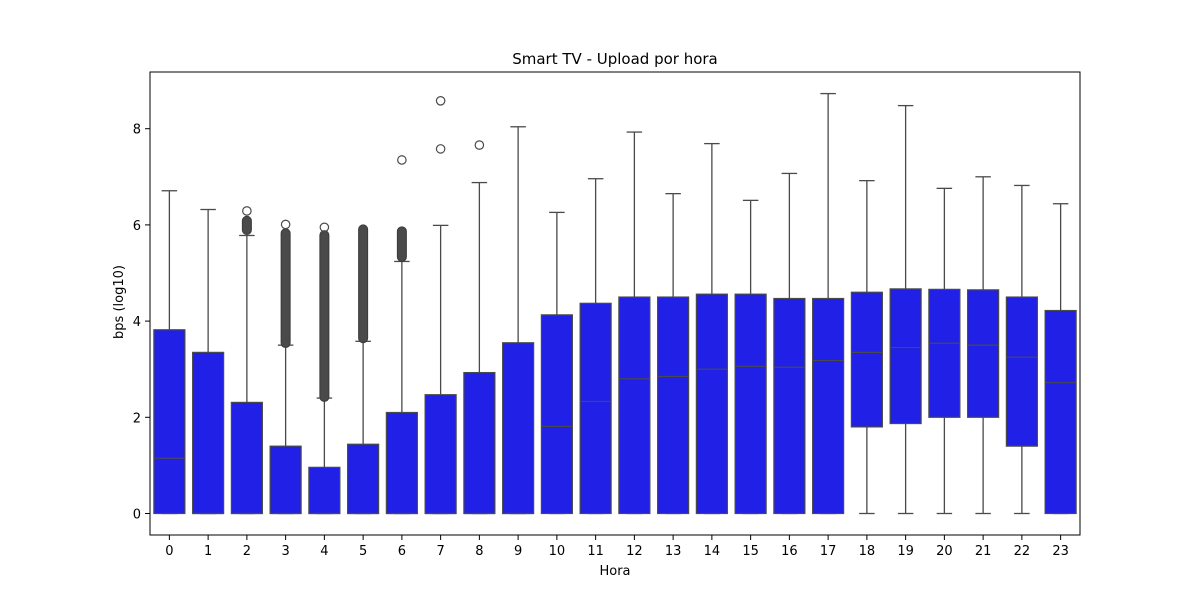 This screenshot has width=1200, height=604. Describe the element at coordinates (137, 130) in the screenshot. I see `y-tick-label: 8` at that location.